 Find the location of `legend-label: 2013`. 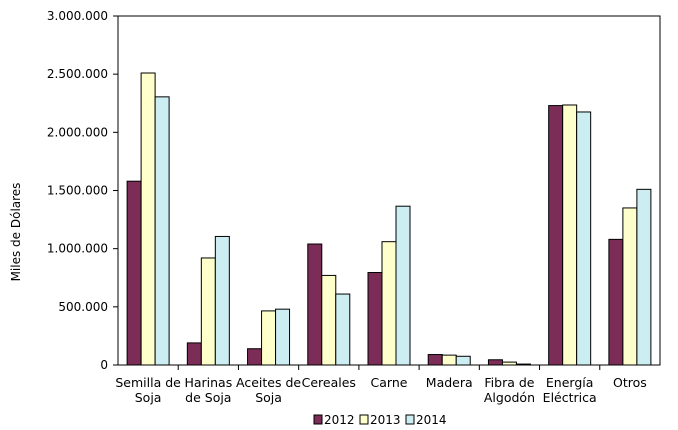

legend-label: 2013 is located at coordinates (385, 420).